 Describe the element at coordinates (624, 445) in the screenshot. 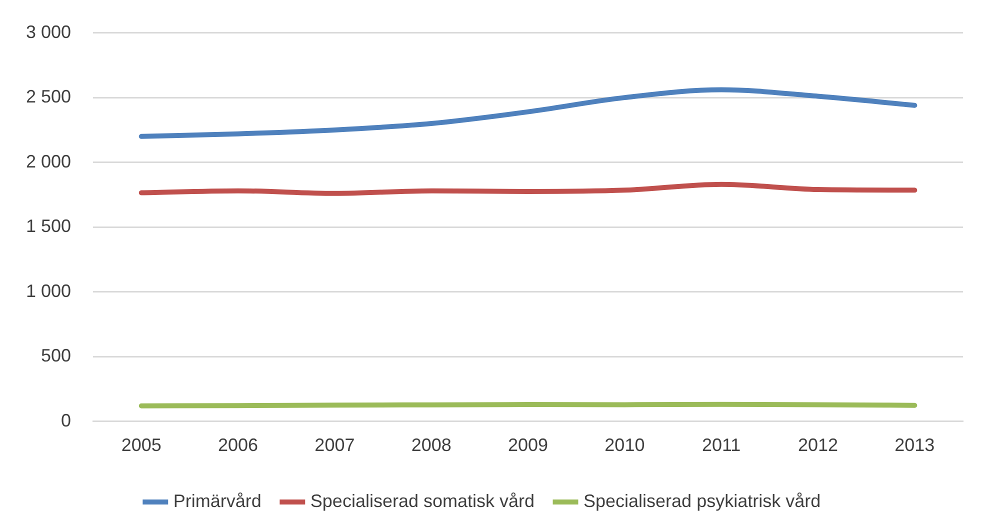

I see `x-tick-label: 2010` at that location.